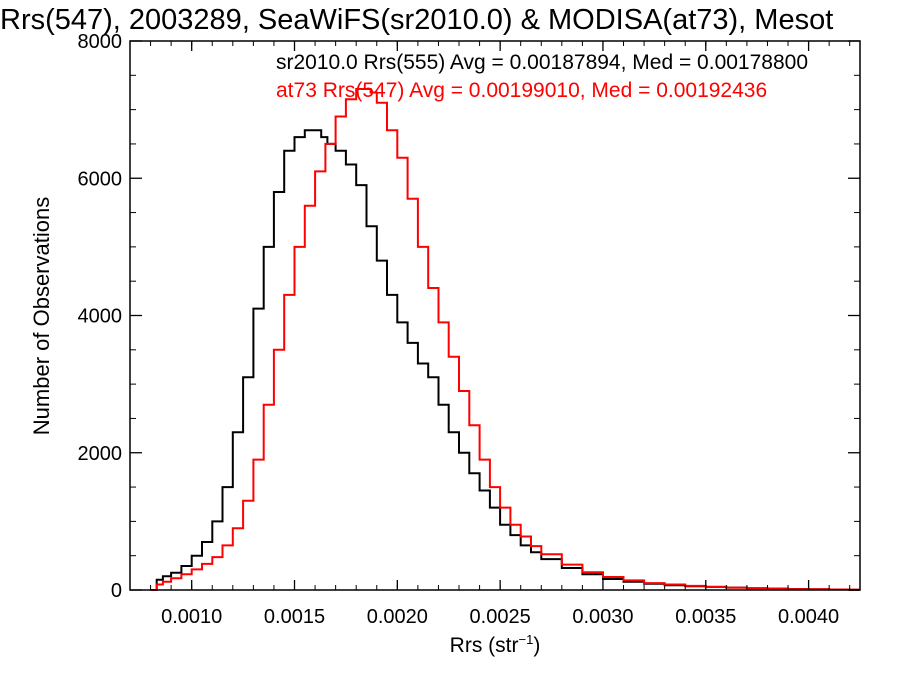 The width and height of the screenshot is (900, 675). What do you see at coordinates (705, 617) in the screenshot?
I see `x-tick-label: 0.0035` at bounding box center [705, 617].